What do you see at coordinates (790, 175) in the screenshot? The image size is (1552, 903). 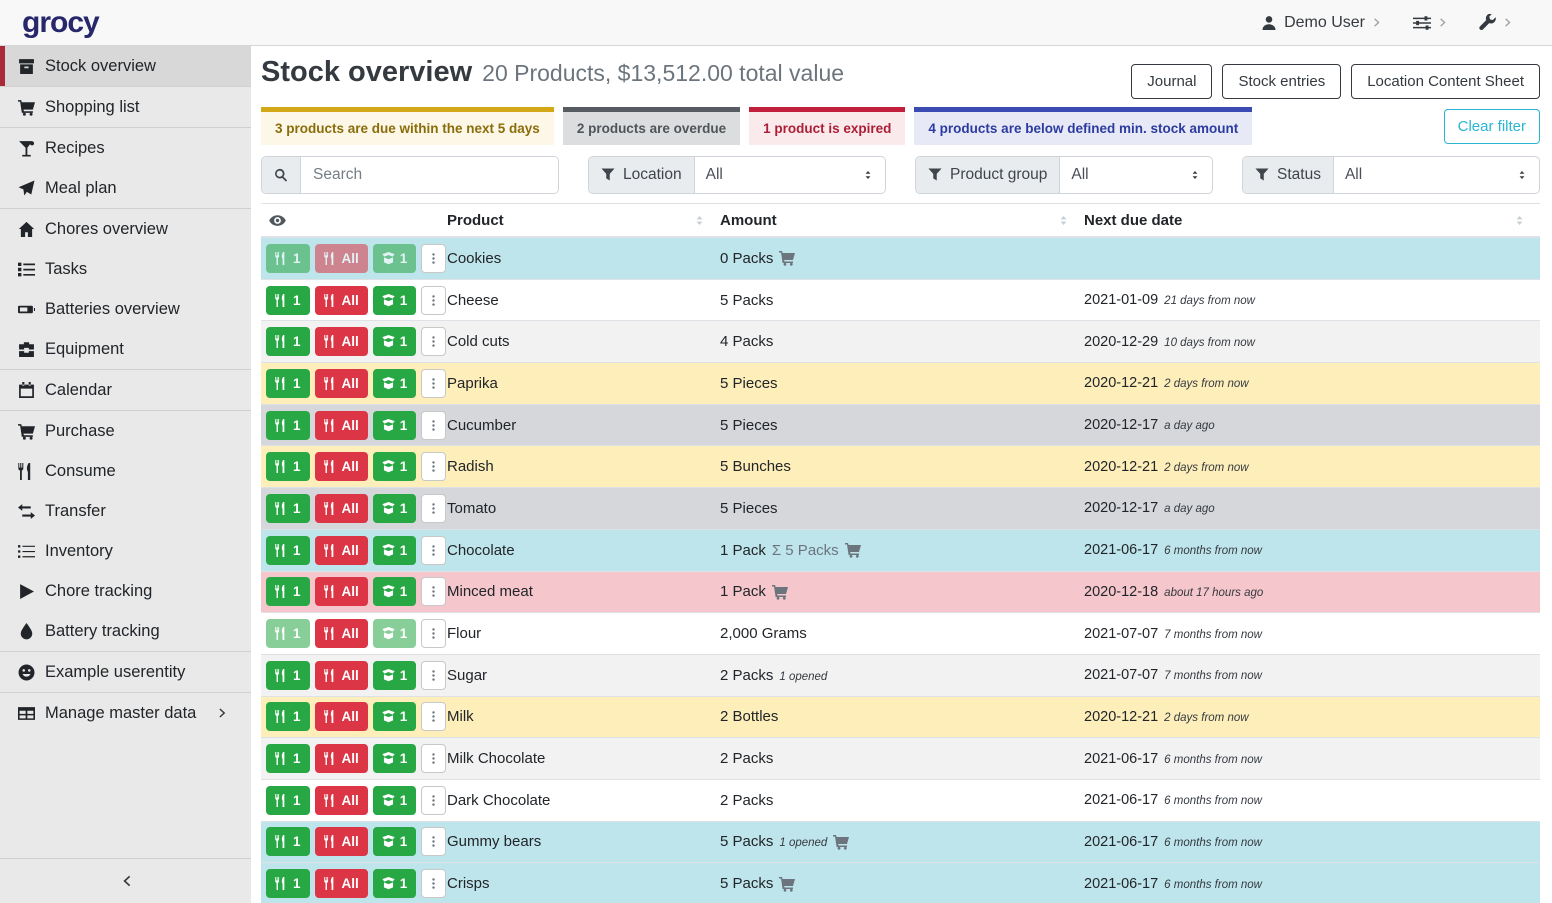 I see `location-filter-select: All` at bounding box center [790, 175].